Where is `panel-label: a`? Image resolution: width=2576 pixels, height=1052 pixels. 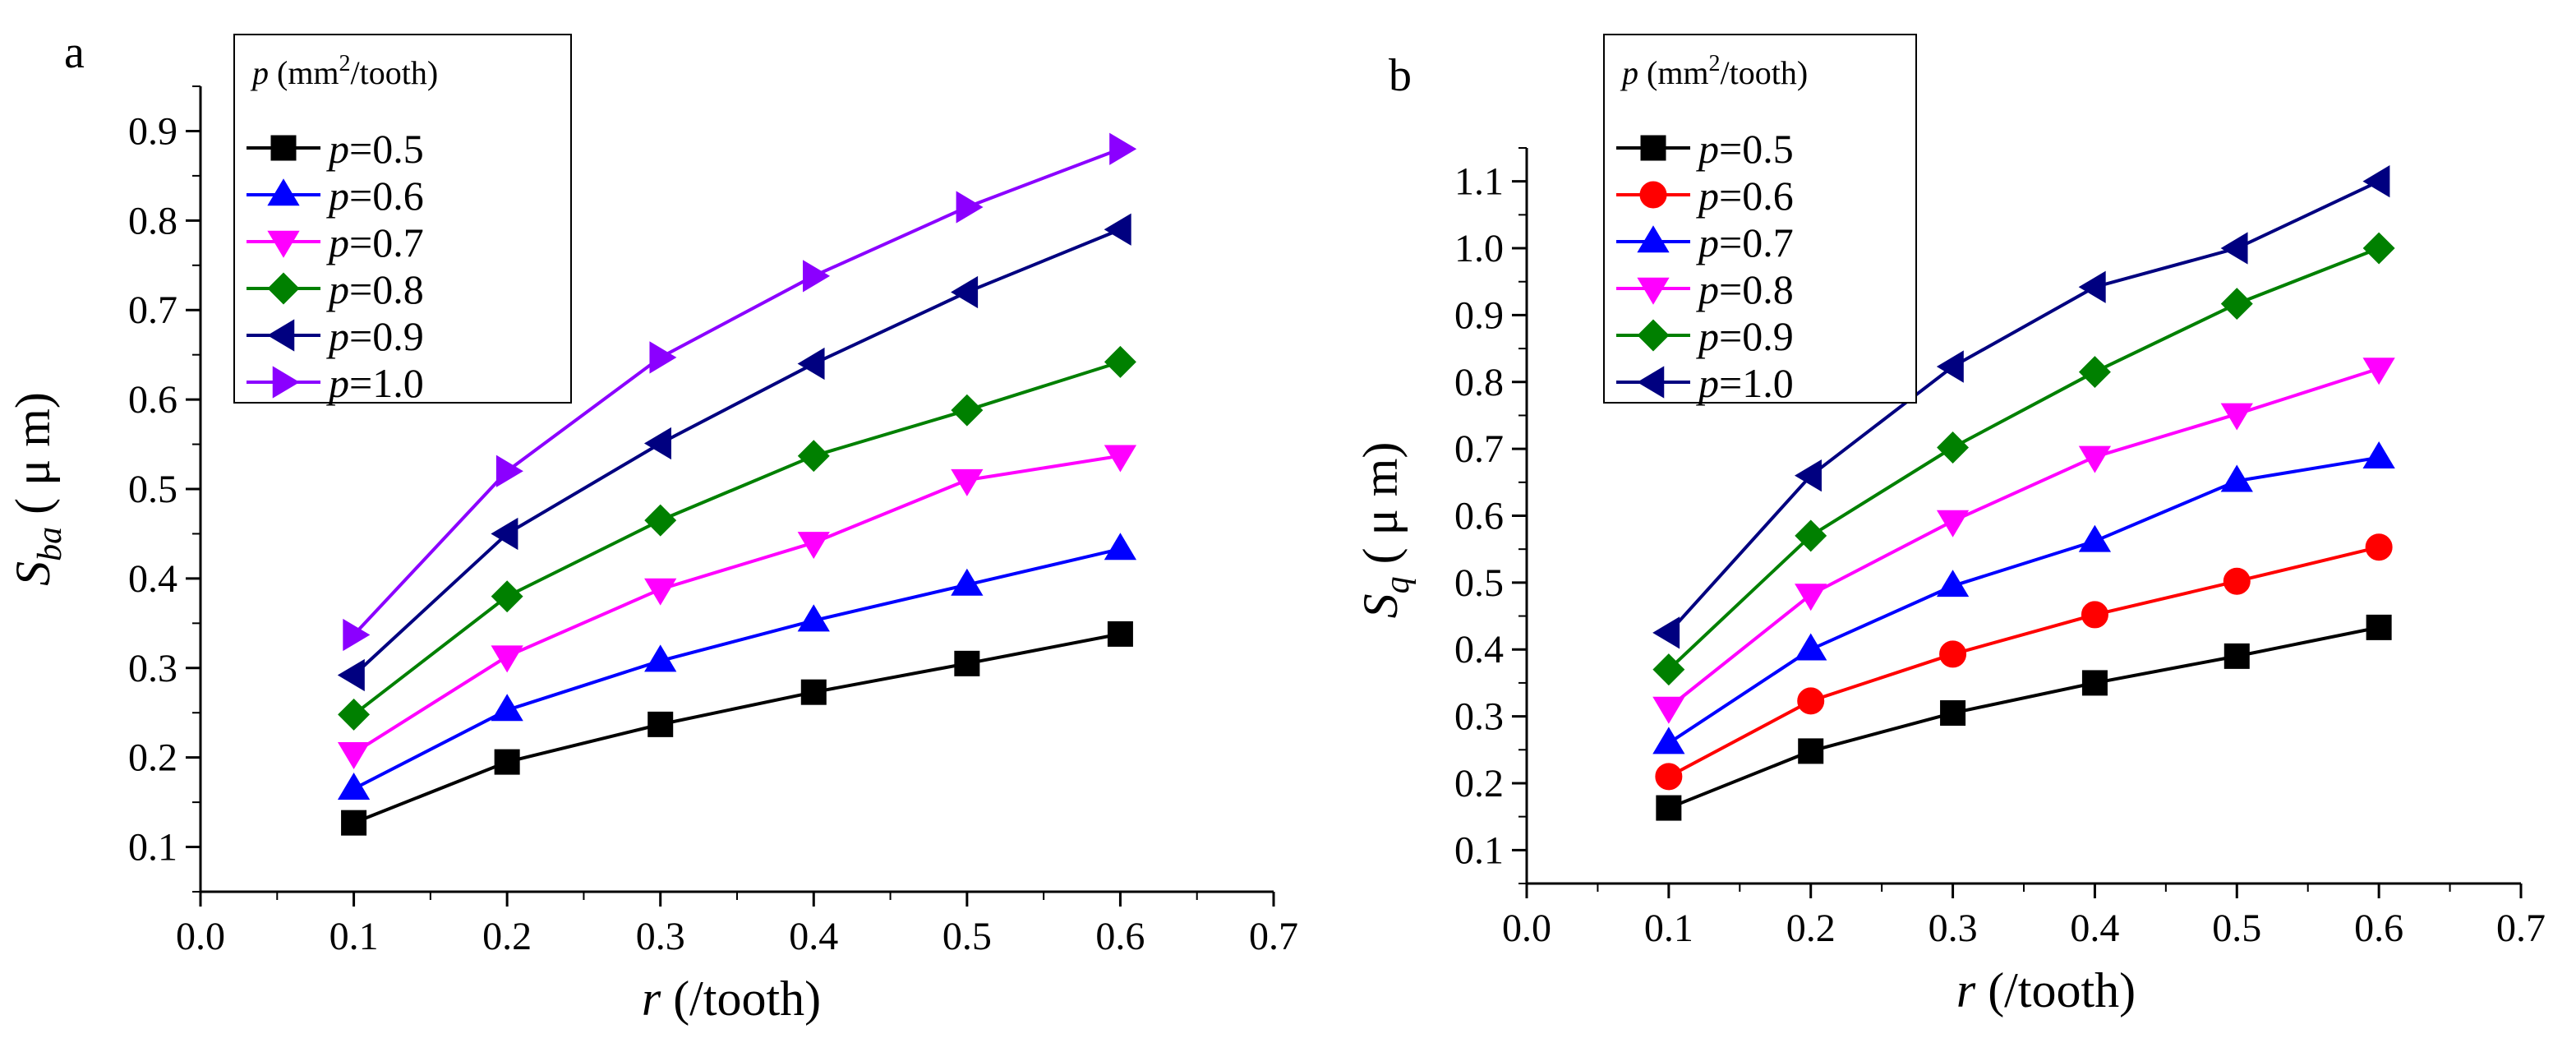
panel-label: a is located at coordinates (74, 52).